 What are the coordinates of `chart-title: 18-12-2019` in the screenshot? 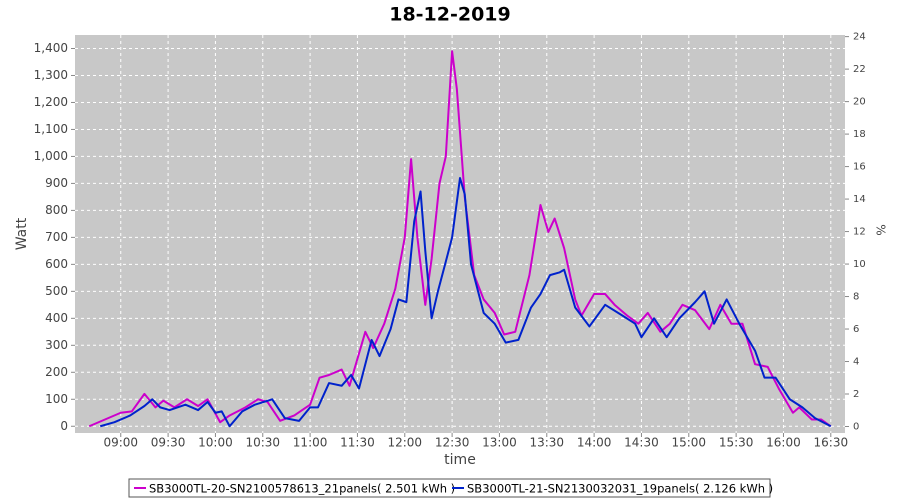 It's located at (450, 15).